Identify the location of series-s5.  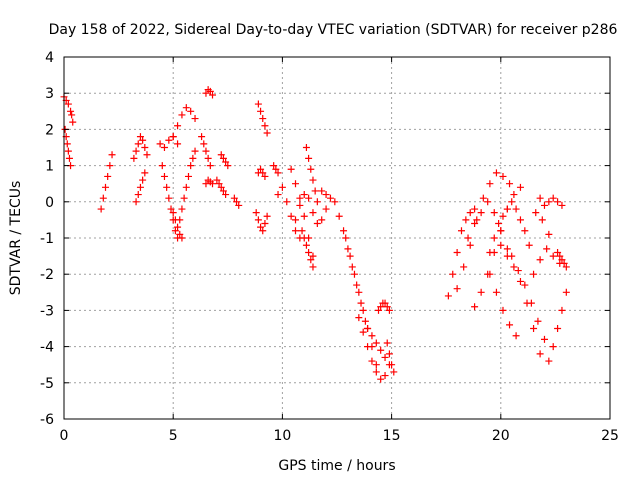
(140, 187).